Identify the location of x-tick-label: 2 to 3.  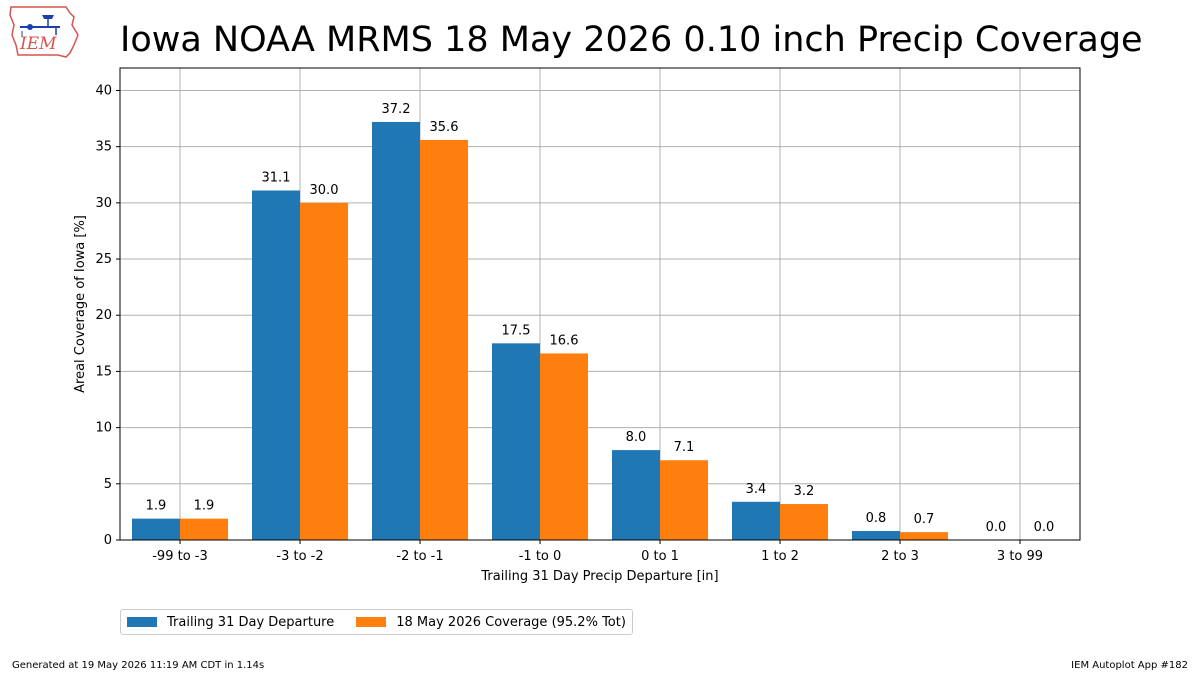
(900, 556).